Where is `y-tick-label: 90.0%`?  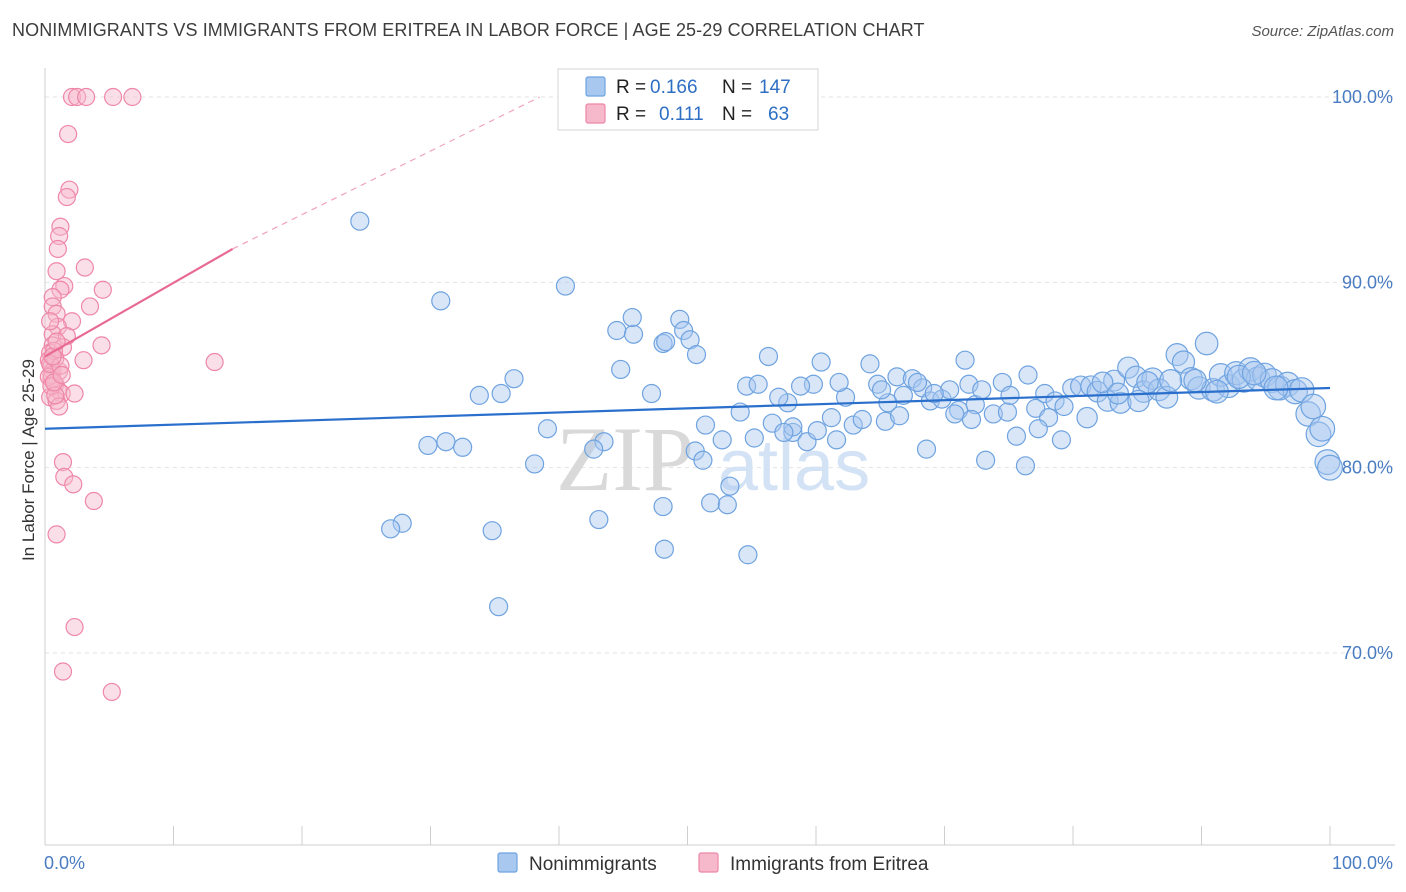
y-tick-label: 90.0% is located at coordinates (1367, 282).